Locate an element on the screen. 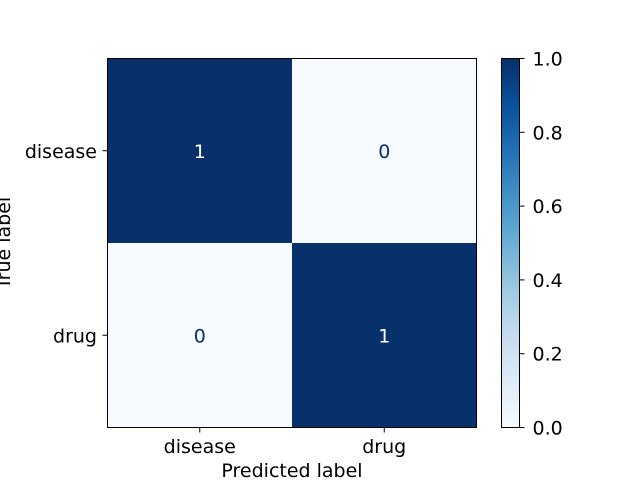 The height and width of the screenshot is (480, 640). colorbar-tick-label: 0.6 is located at coordinates (548, 207).